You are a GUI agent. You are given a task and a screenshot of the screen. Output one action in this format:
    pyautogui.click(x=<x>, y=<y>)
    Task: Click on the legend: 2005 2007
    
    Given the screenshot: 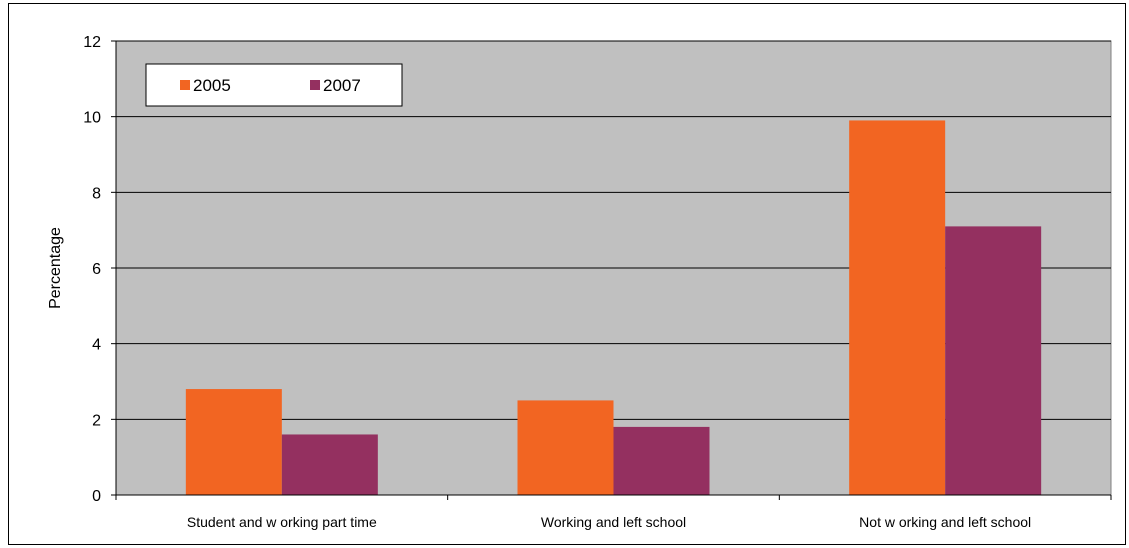 What is the action you would take?
    pyautogui.click(x=274, y=85)
    